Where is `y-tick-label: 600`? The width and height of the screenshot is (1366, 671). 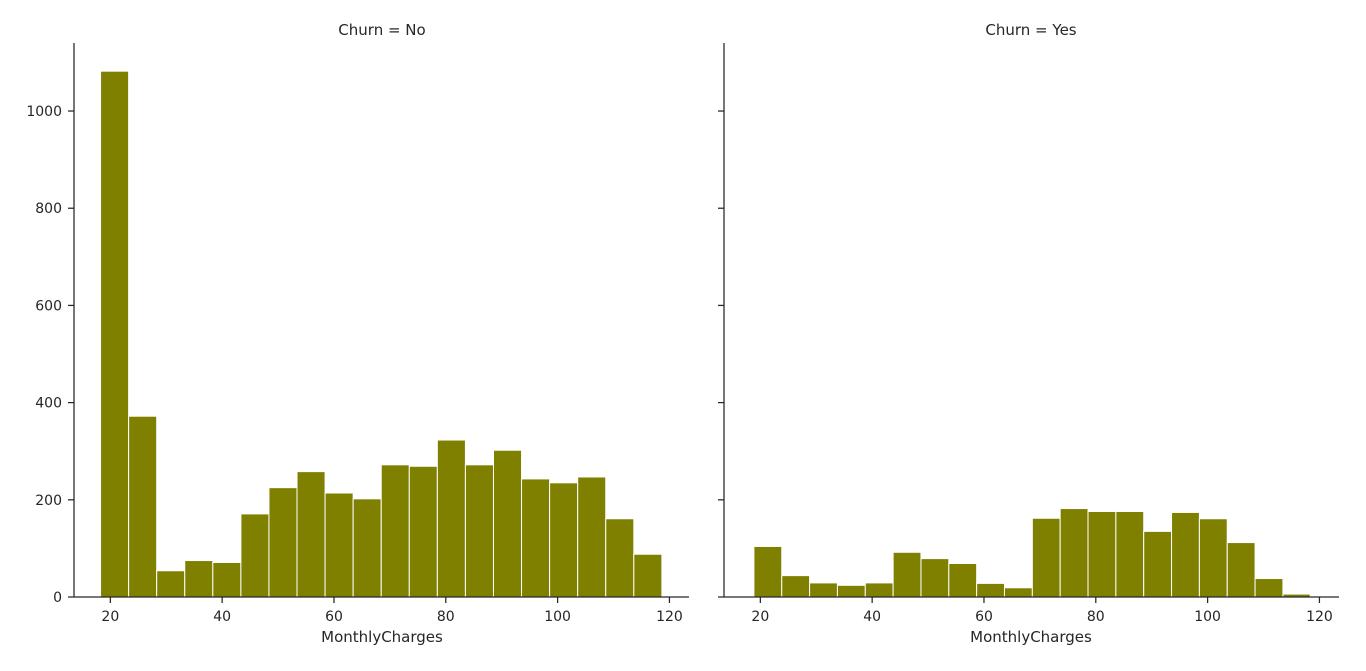 y-tick-label: 600 is located at coordinates (48, 306).